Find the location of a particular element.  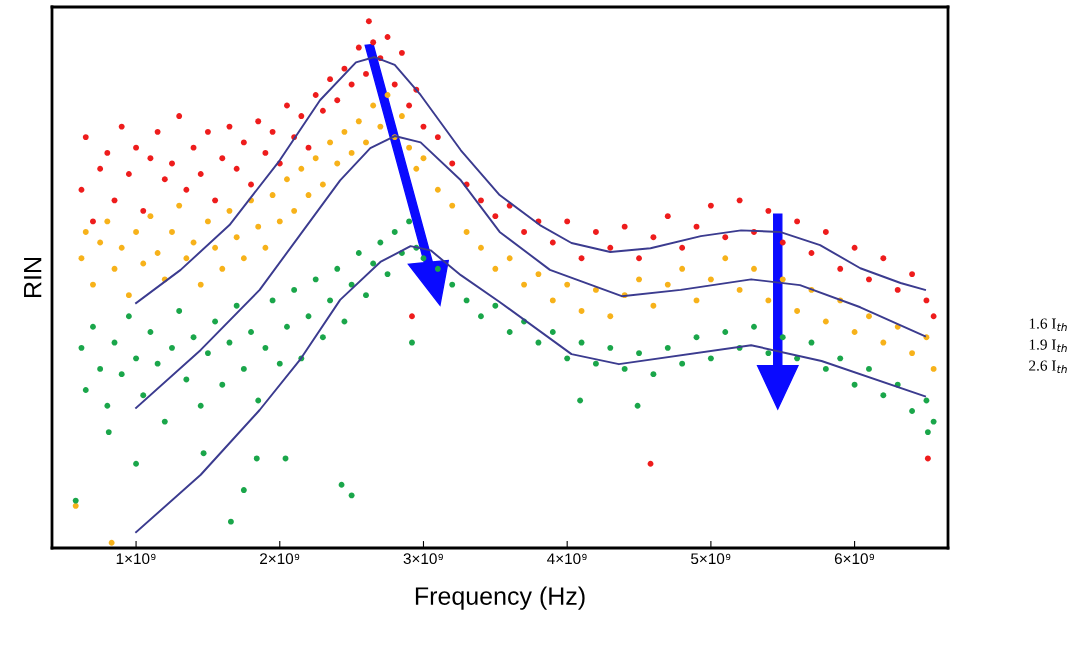

x-tick-label: 3×10⁹ is located at coordinates (423, 559).